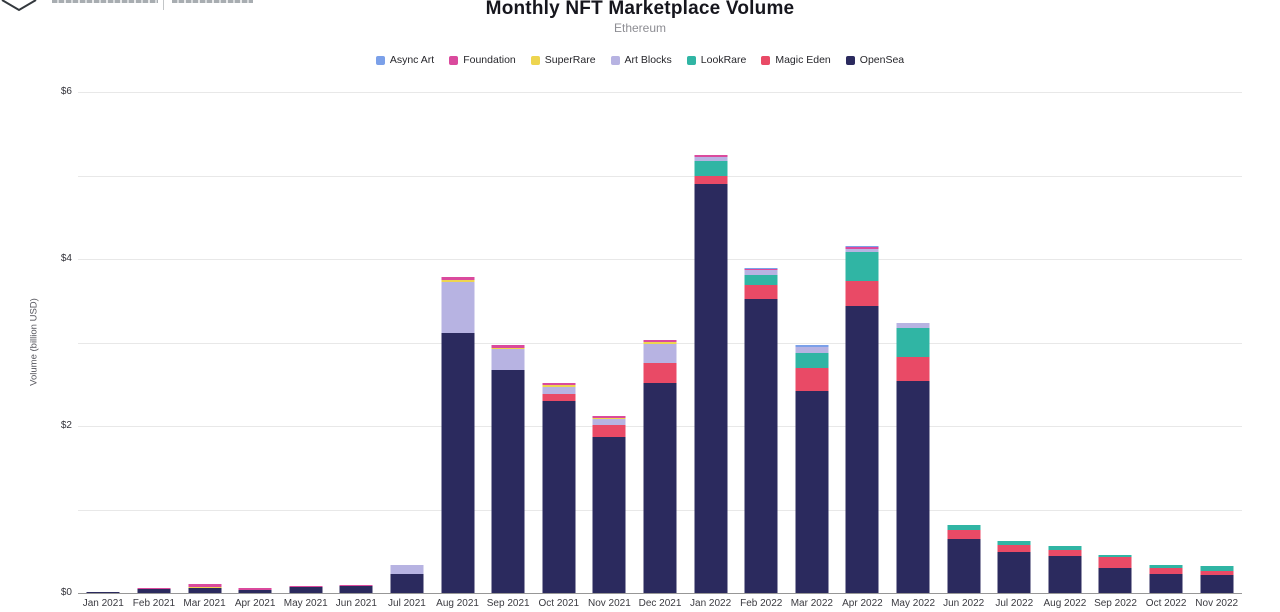 Image resolution: width=1280 pixels, height=612 pixels. What do you see at coordinates (66, 425) in the screenshot?
I see `y-tick-label: $2` at bounding box center [66, 425].